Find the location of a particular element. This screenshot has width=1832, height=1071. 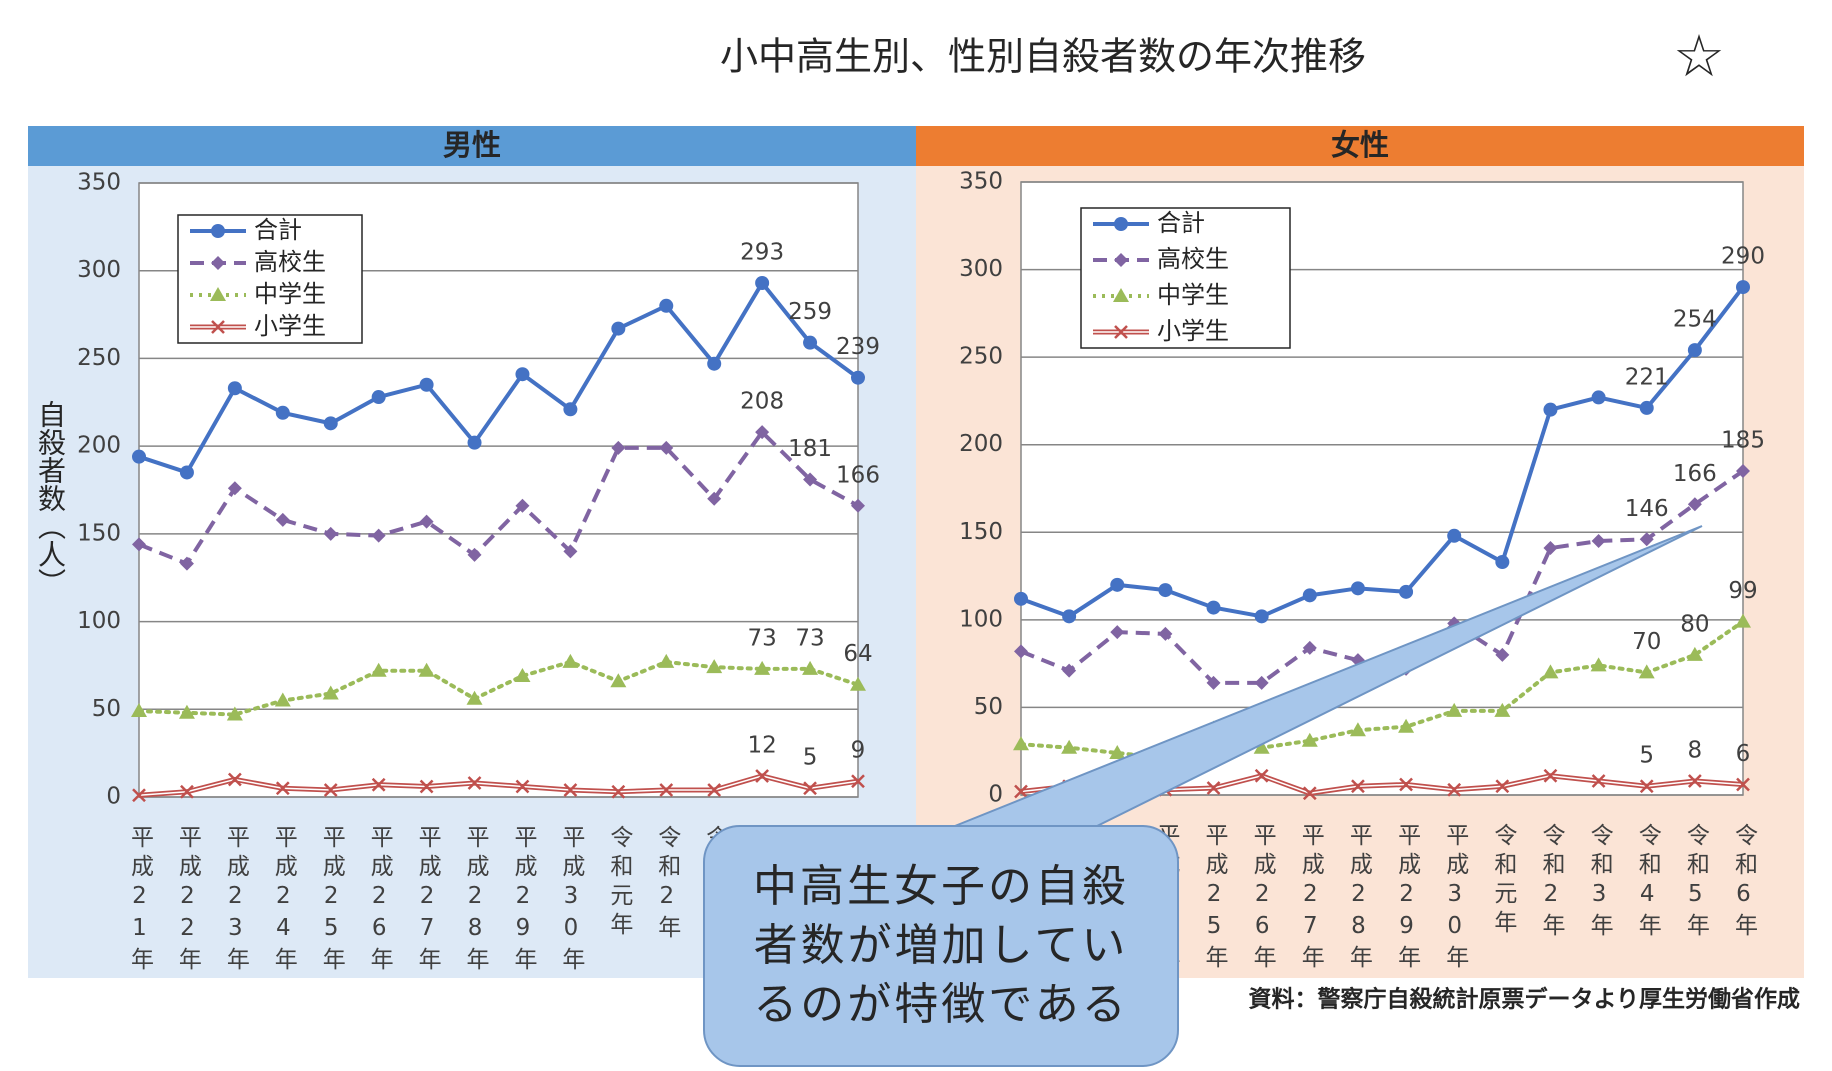

data-label: 5 is located at coordinates (1646, 756).